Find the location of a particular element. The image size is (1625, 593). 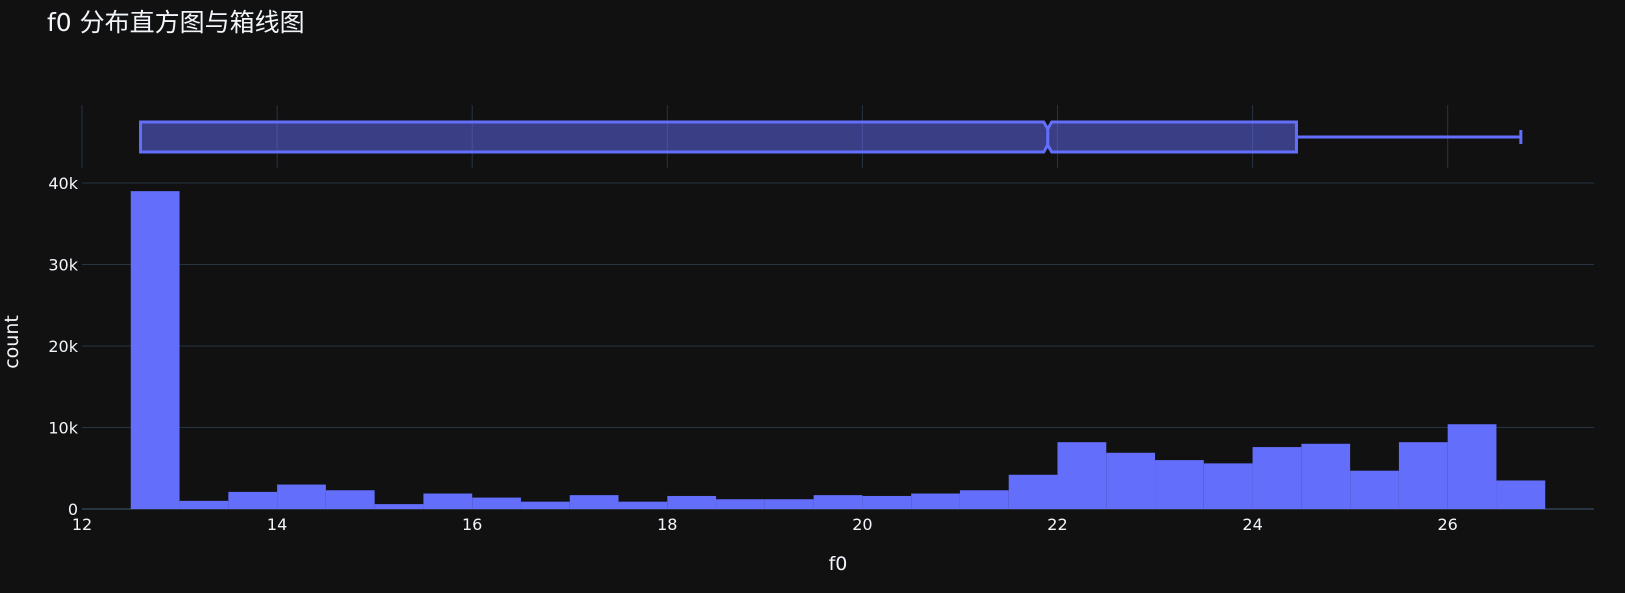

x-tick-label: 26 is located at coordinates (1447, 524).